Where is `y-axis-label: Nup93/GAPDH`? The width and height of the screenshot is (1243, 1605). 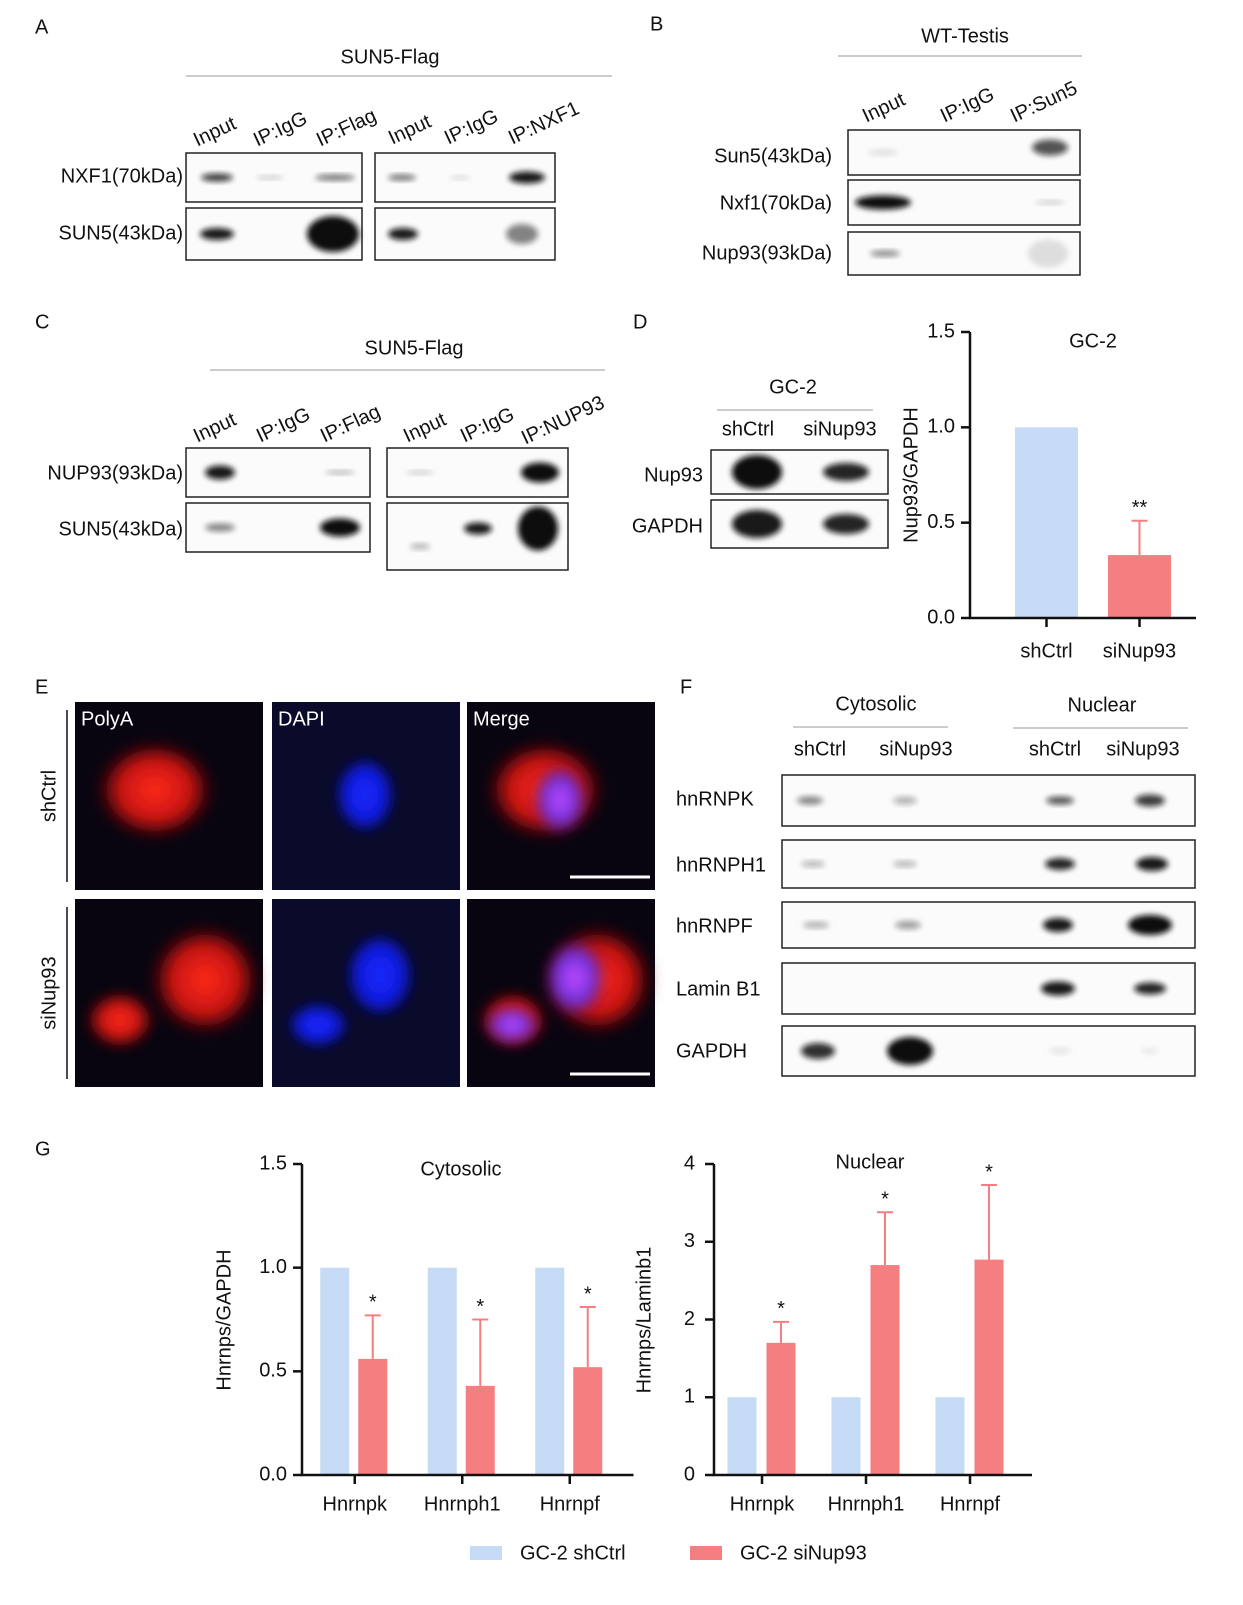
y-axis-label: Nup93/GAPDH is located at coordinates (911, 475).